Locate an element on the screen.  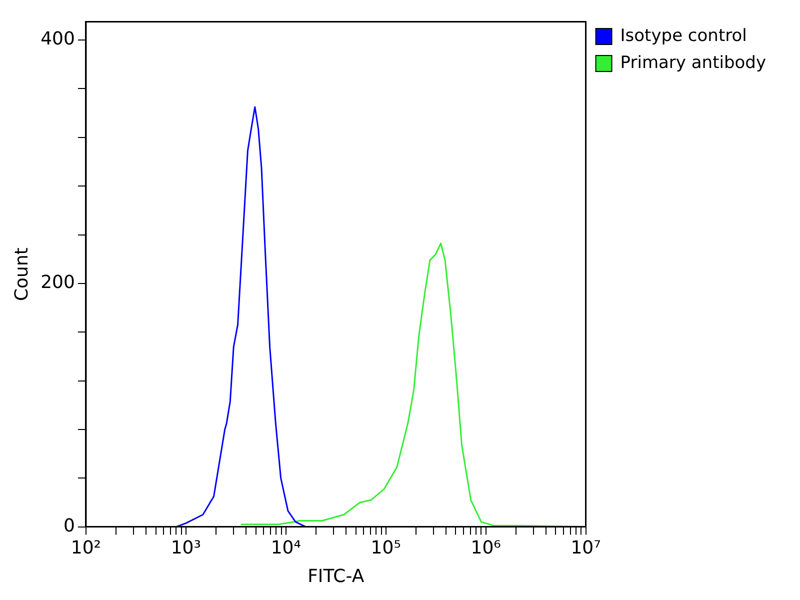
legend-label: Primary antibody is located at coordinates (693, 62).